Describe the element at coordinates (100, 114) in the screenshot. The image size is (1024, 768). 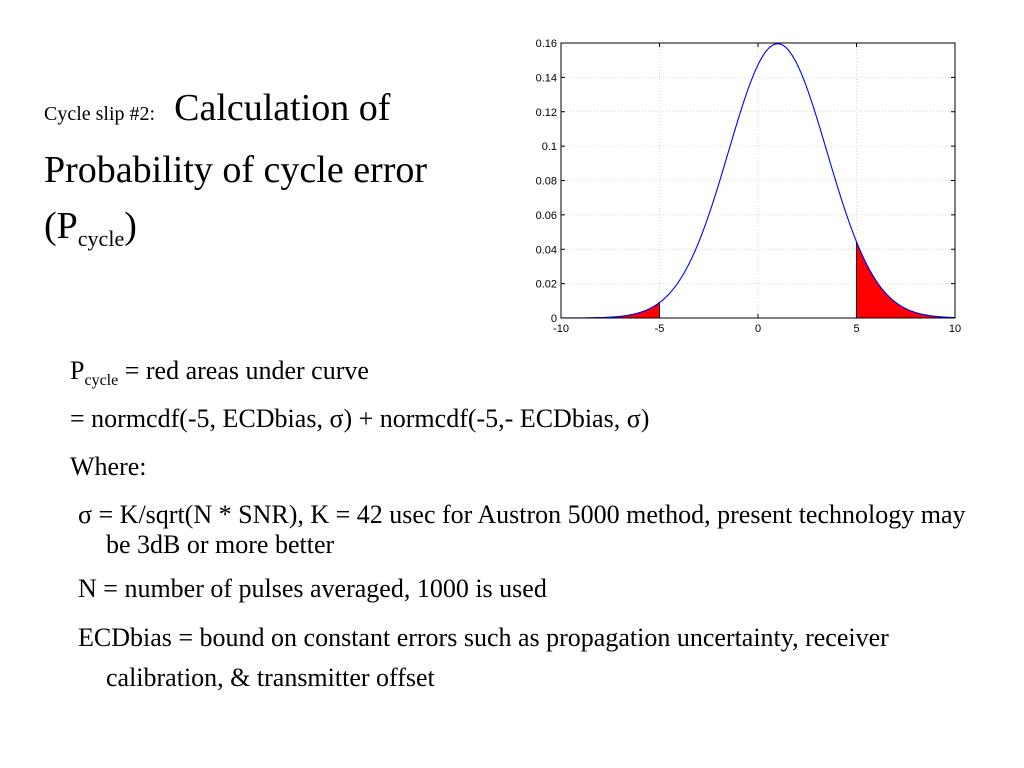
I see `title-prefix: Cycle slip #2:` at that location.